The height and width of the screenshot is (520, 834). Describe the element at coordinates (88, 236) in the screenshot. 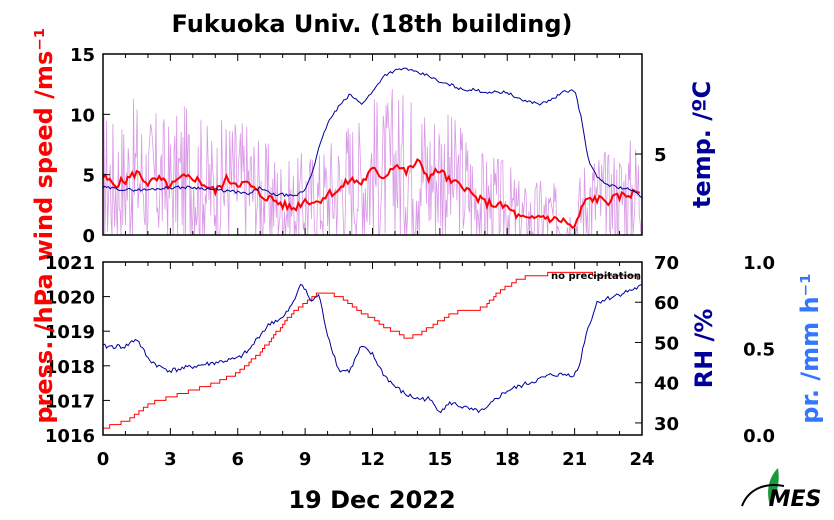

I see `y-tick-label-left: 0` at that location.